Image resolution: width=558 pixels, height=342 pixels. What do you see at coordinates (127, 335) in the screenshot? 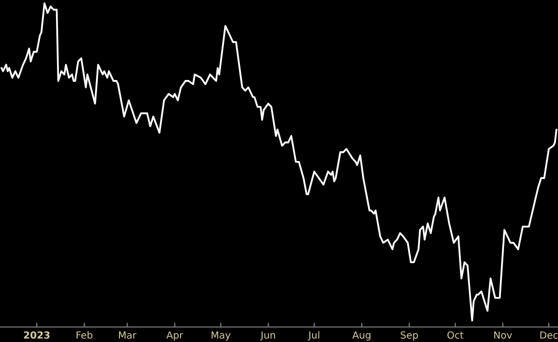
I see `x-tick-label: Mar` at bounding box center [127, 335].